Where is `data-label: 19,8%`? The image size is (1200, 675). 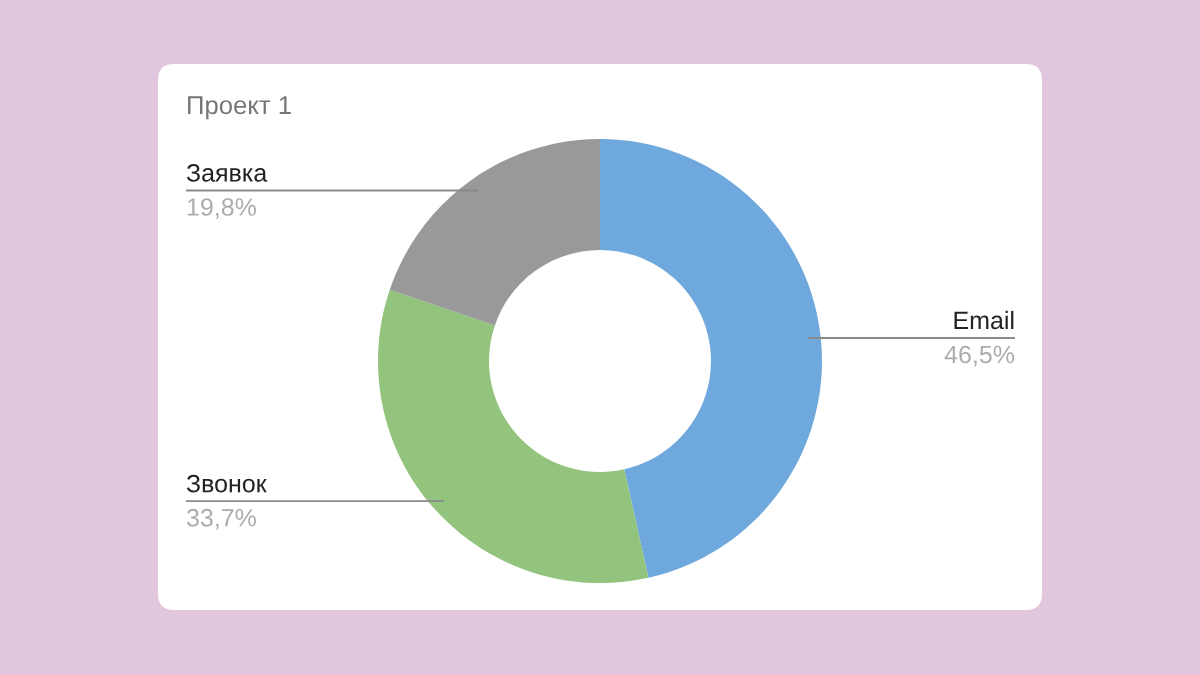 data-label: 19,8% is located at coordinates (221, 208).